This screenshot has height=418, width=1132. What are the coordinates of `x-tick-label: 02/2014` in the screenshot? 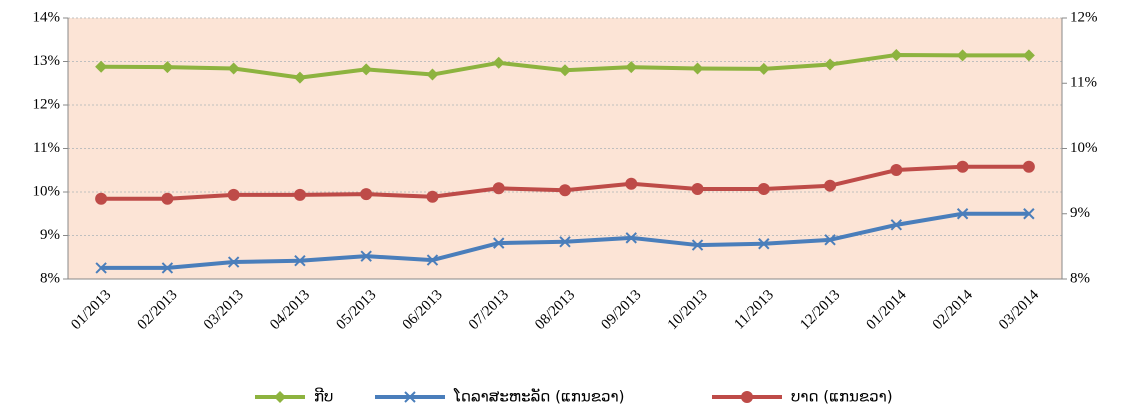 It's located at (953, 310).